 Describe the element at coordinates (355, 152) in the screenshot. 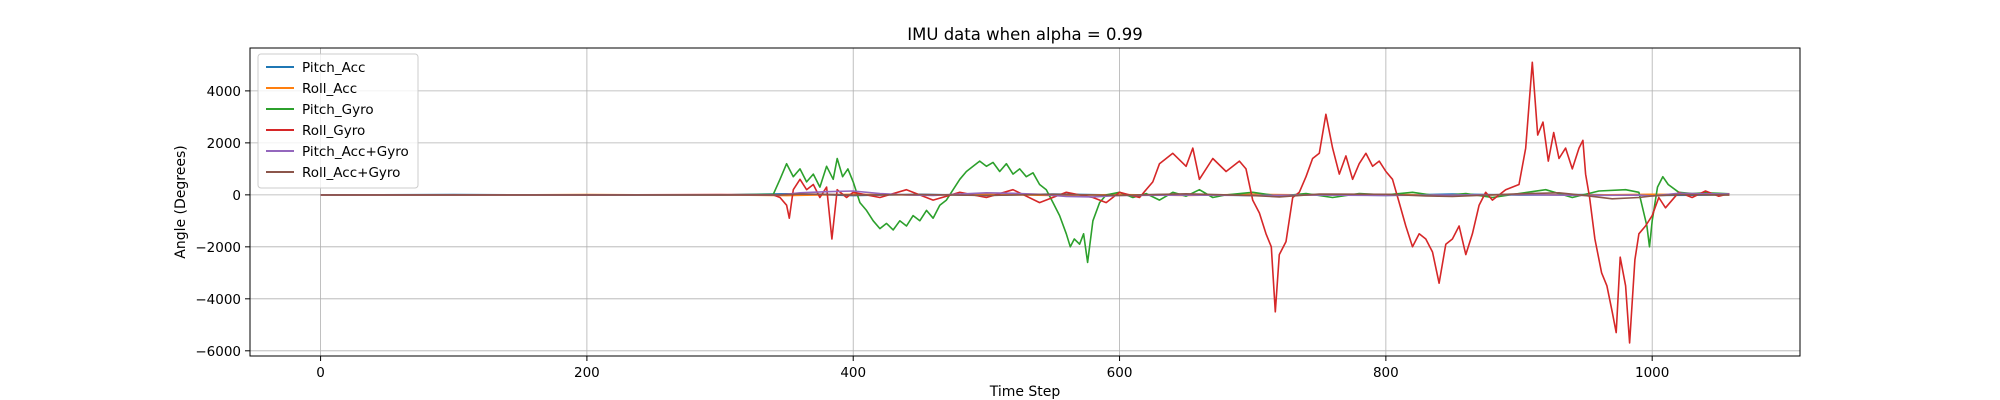

I see `legend-label-pitch-acc-gyro: Pitch_Acc+Gyro` at that location.